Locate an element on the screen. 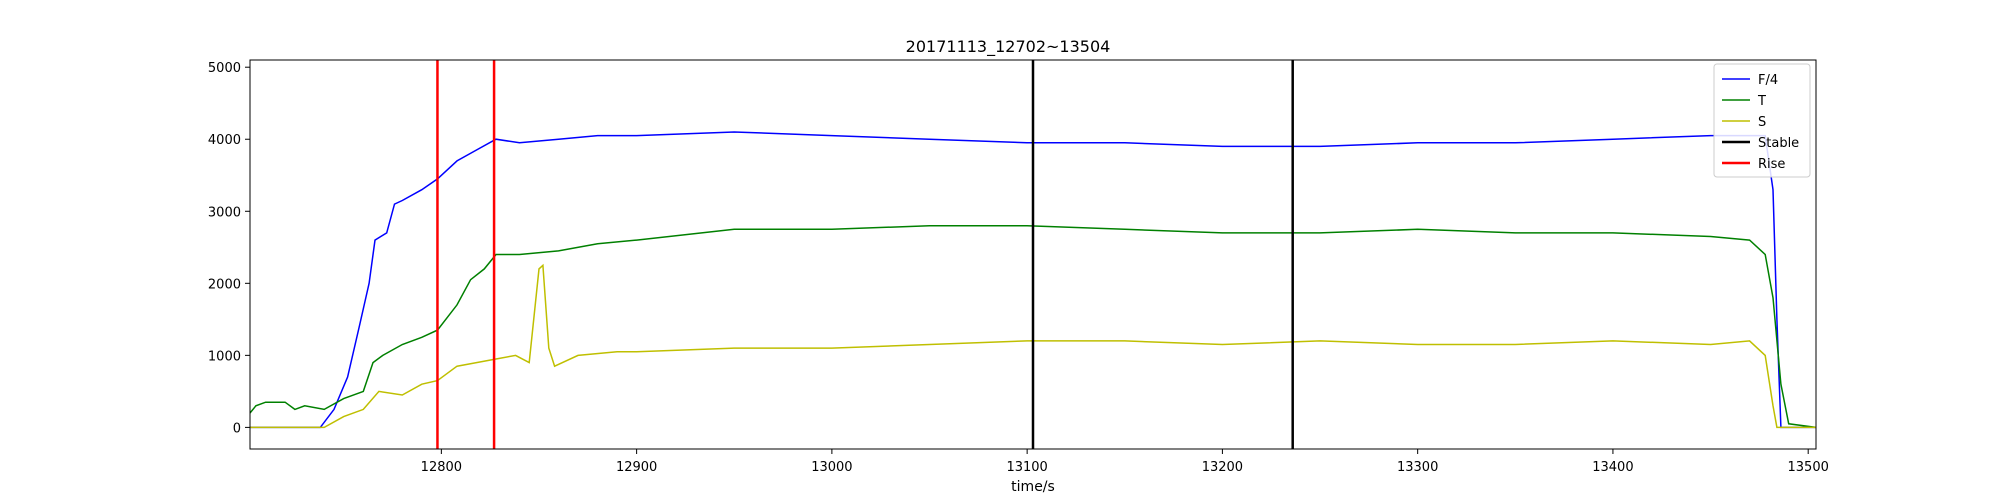  legend-label: F/4 is located at coordinates (1768, 80).